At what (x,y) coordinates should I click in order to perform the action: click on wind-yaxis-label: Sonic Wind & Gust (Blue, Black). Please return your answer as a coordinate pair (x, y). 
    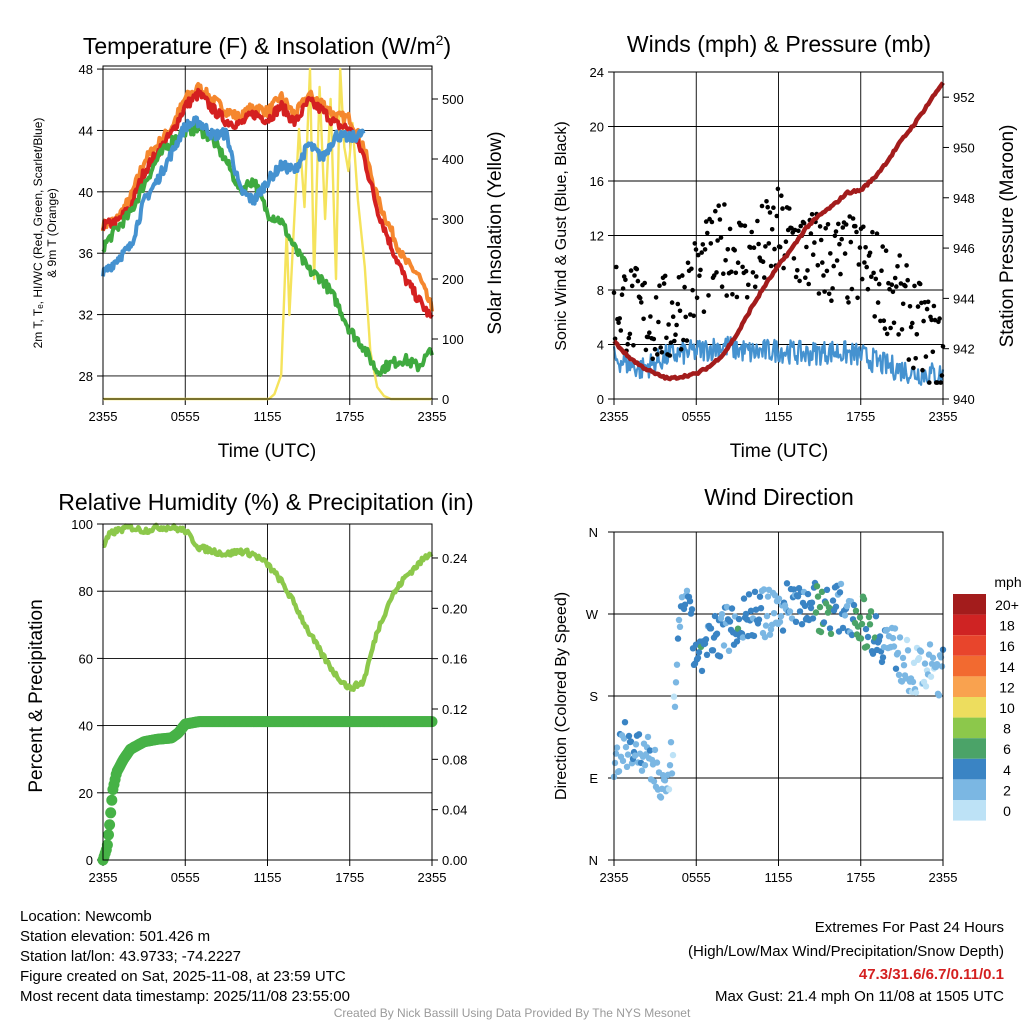
    Looking at the image, I should click on (561, 235).